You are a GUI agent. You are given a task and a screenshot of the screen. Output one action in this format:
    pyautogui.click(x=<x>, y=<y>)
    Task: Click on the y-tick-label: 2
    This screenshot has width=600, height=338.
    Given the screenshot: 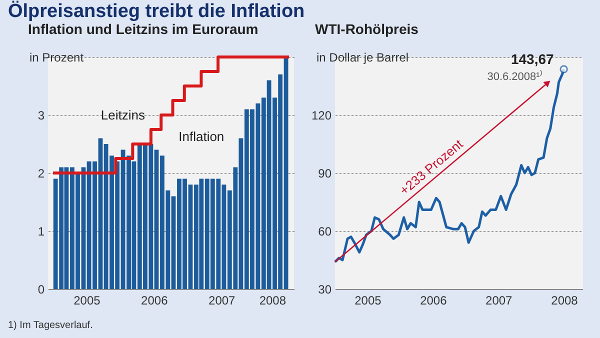 What is the action you would take?
    pyautogui.click(x=41, y=173)
    